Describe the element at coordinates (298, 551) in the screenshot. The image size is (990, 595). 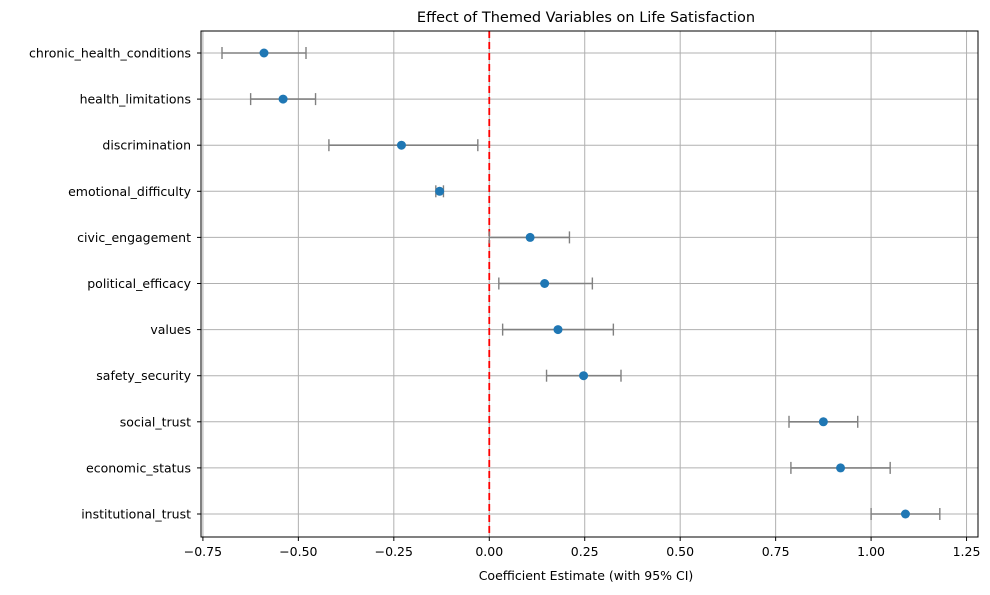
I see `x-tick-label: −0.50` at that location.